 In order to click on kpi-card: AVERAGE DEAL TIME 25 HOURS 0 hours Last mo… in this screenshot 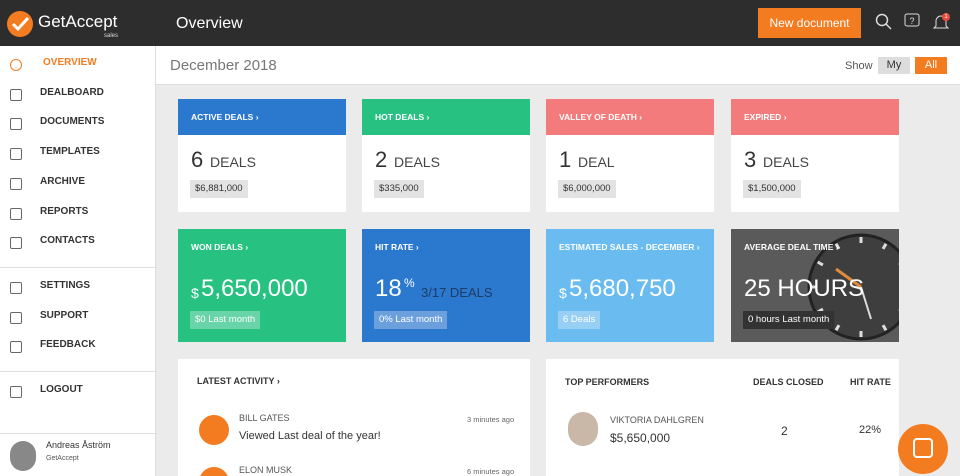, I will do `click(815, 285)`.